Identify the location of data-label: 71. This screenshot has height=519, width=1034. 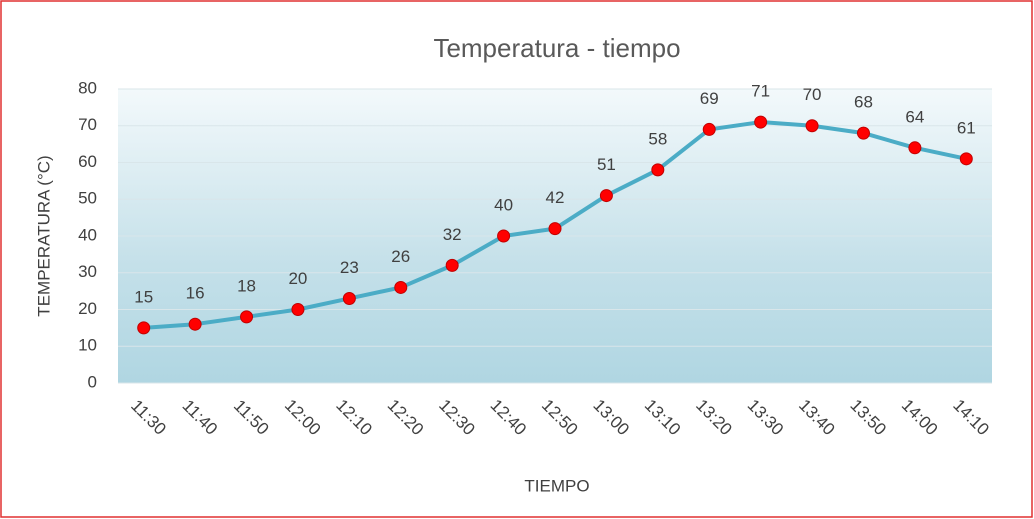
(760, 91).